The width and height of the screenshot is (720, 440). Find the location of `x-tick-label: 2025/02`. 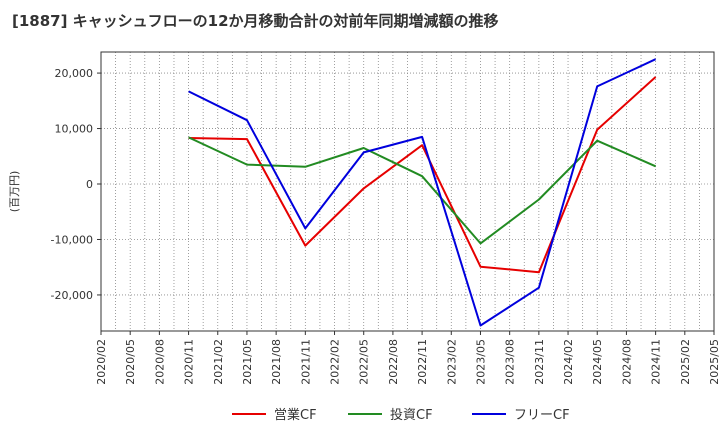

x-tick-label: 2025/02 is located at coordinates (685, 362).